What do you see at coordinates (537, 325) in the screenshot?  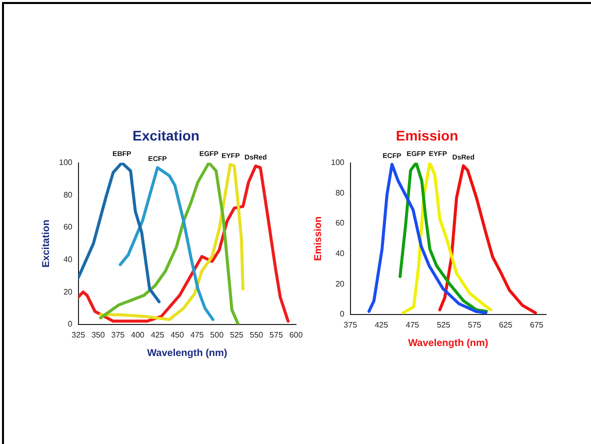 I see `x-tick-label: 675` at bounding box center [537, 325].